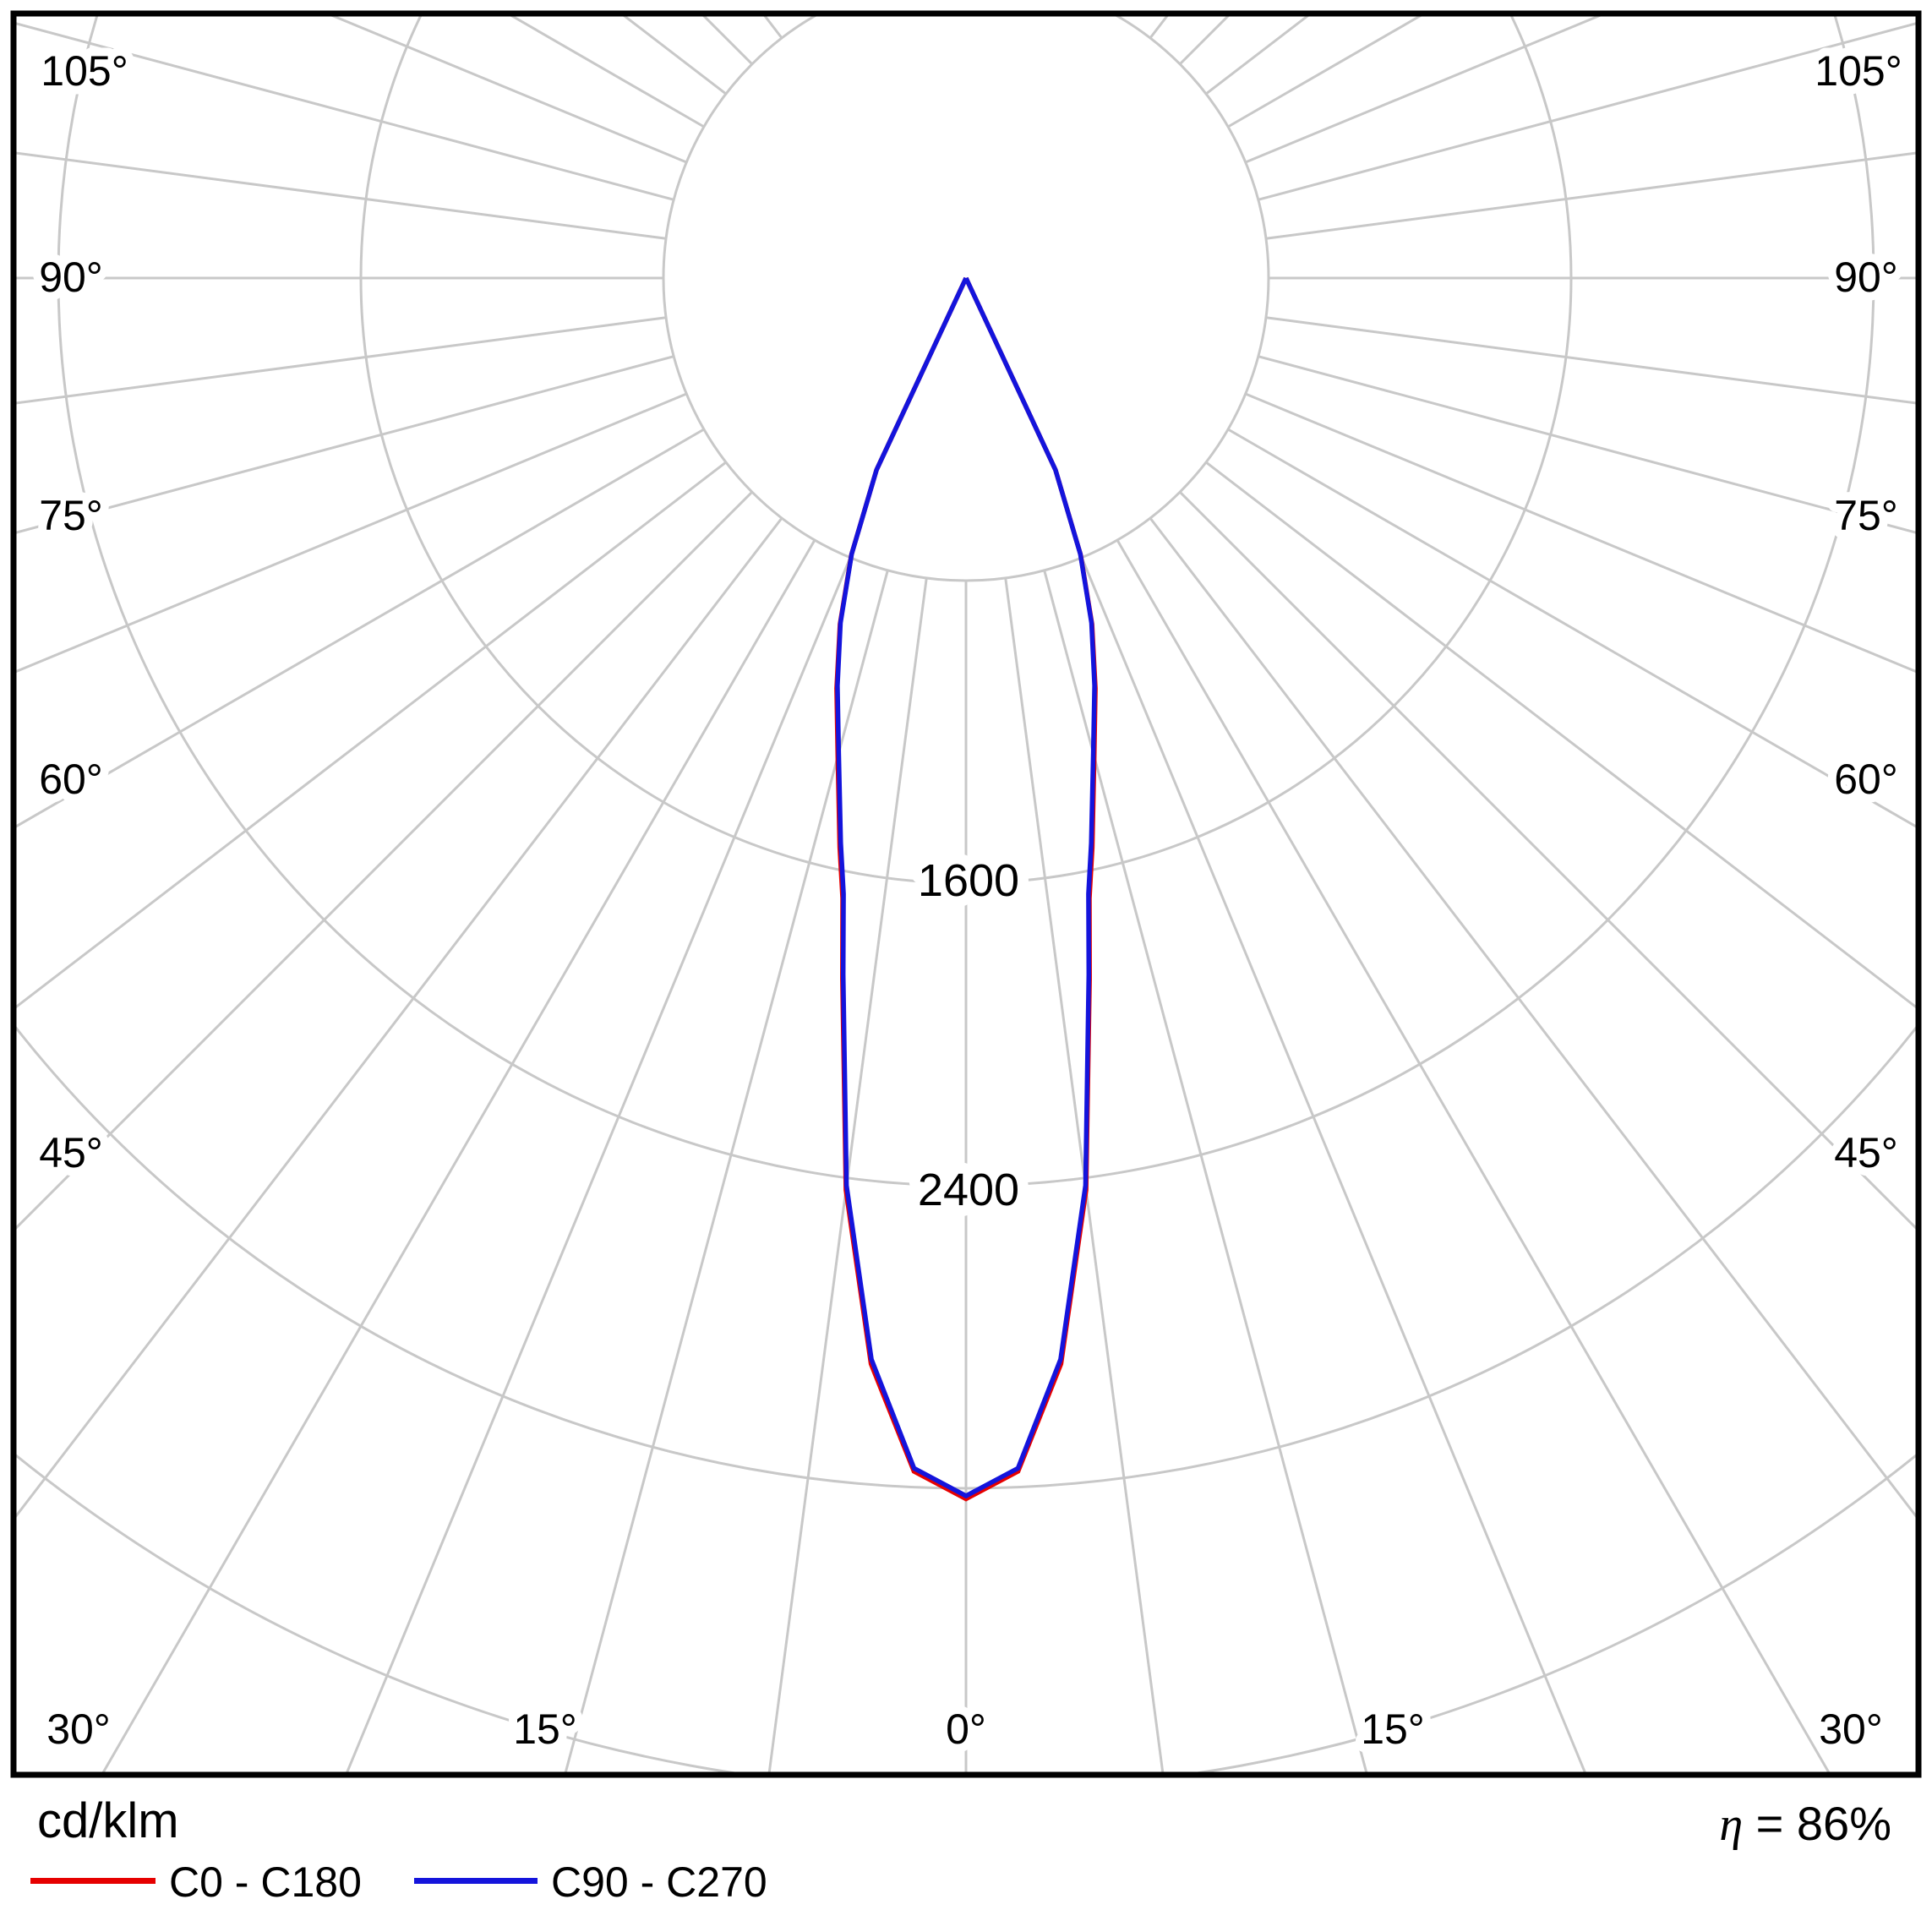 This screenshot has height=1932, width=1932. I want to click on angle-label-right-105: 105°, so click(1858, 71).